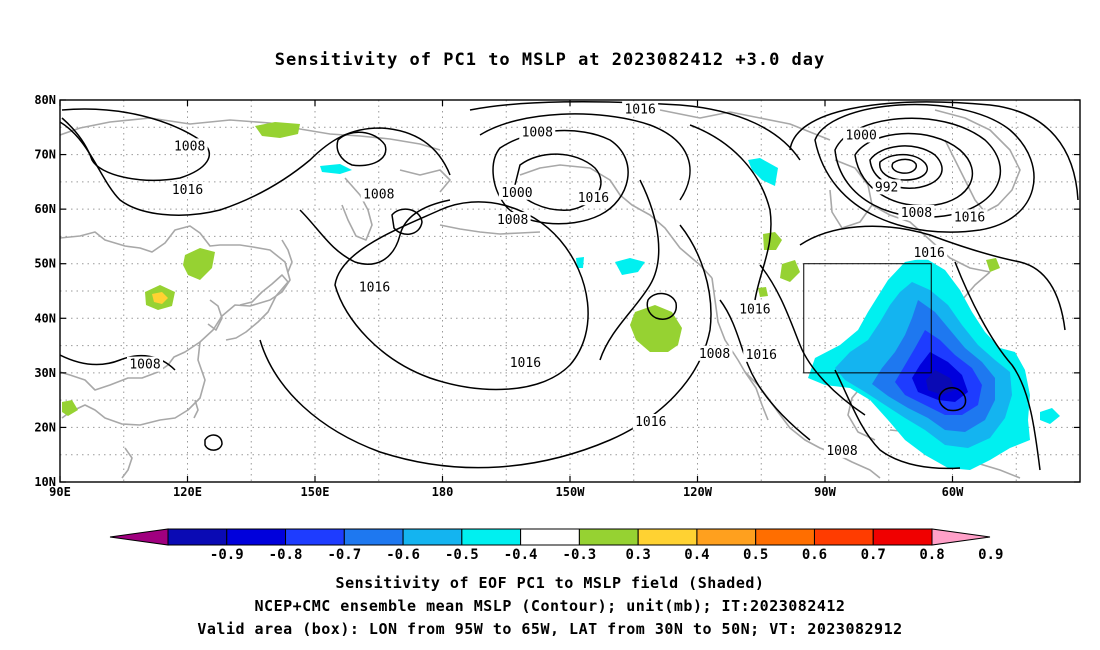 Image resolution: width=1100 pixels, height=650 pixels. What do you see at coordinates (521, 555) in the screenshot?
I see `colorbar-label: -0.4` at bounding box center [521, 555].